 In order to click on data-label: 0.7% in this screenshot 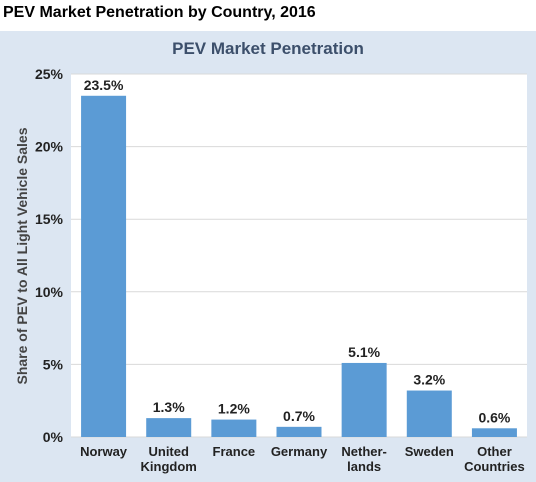, I will do `click(299, 416)`.